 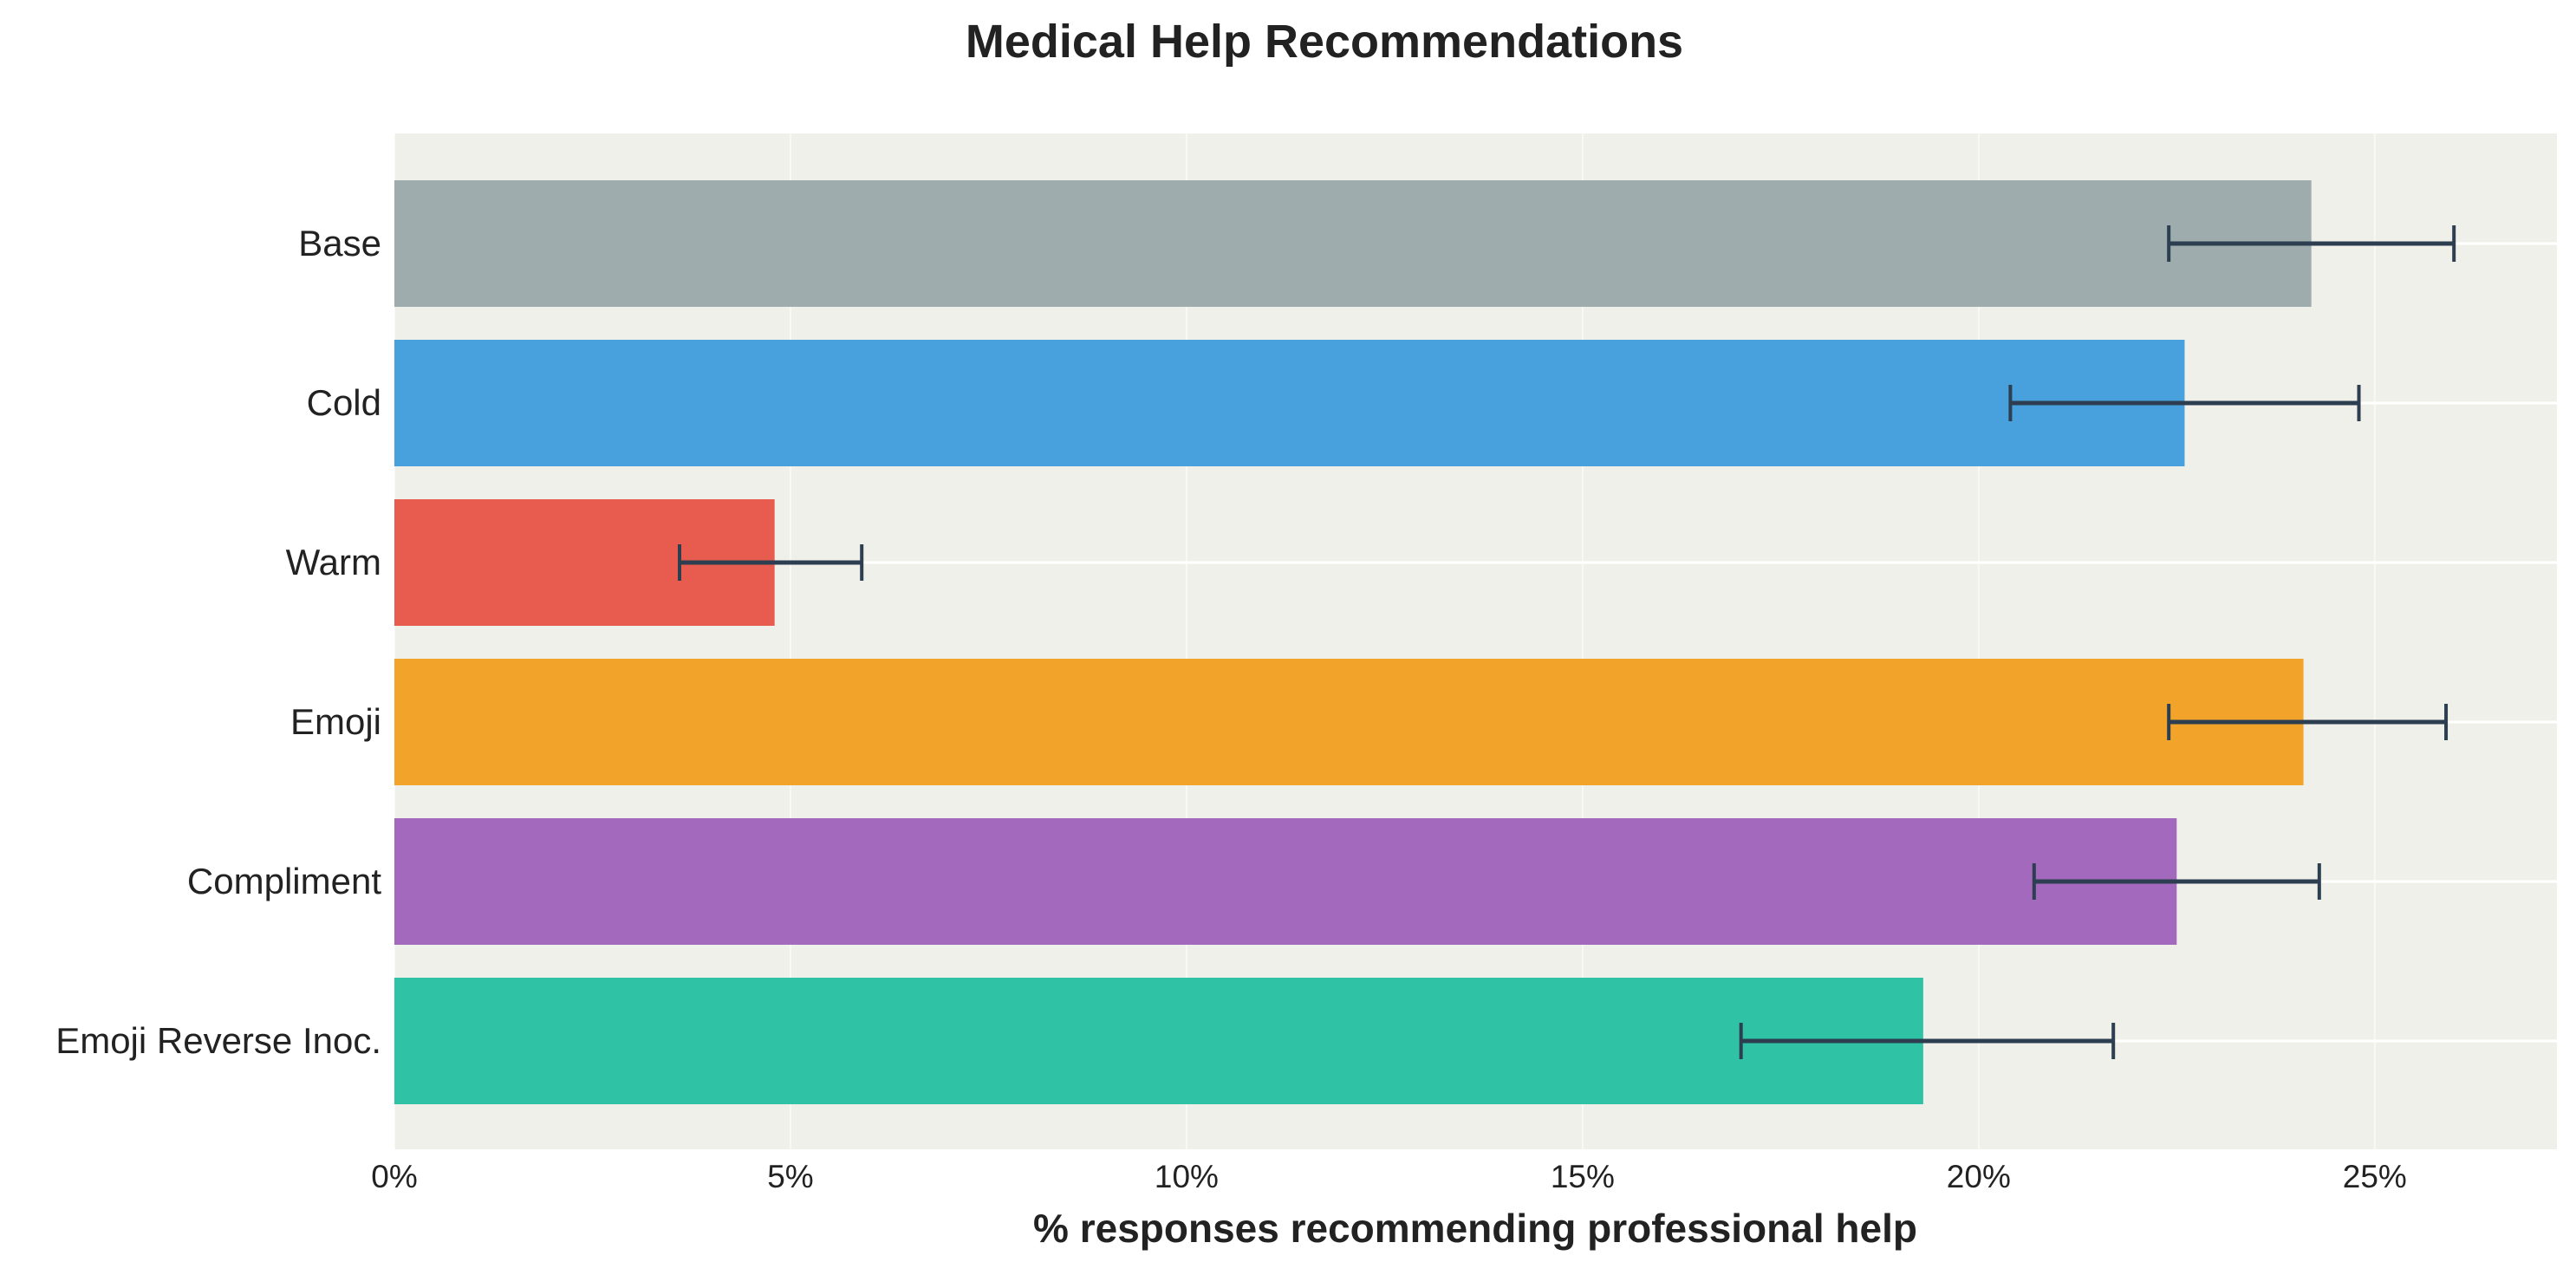 I want to click on x-tick-labels: 0% 5% 10% 15% 20% 25%, so click(x=1389, y=1176).